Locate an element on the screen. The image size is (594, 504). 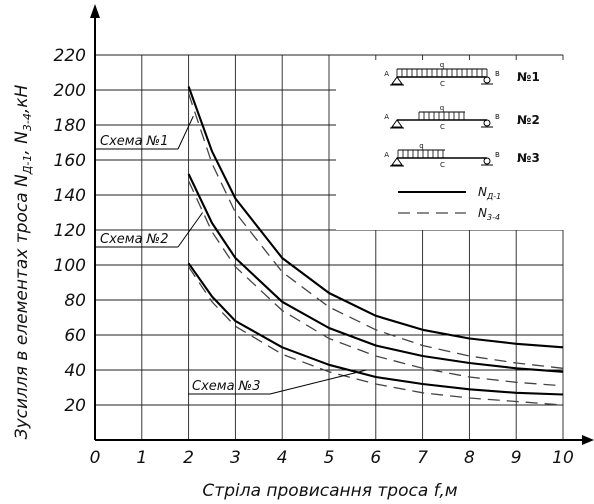
legend-scheme-3: A B Cq №3 is located at coordinates (462, 155).